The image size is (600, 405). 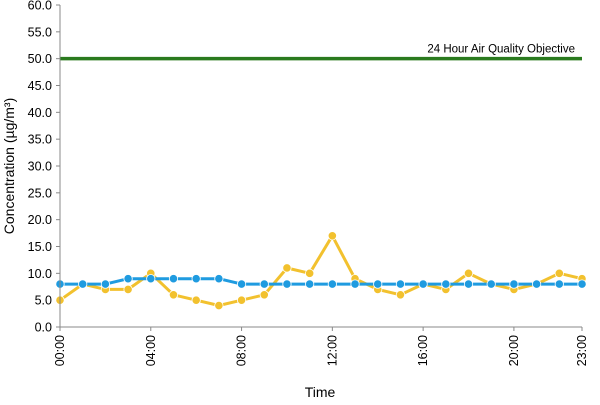 What do you see at coordinates (332, 350) in the screenshot?
I see `x-tick-label: 12:00` at bounding box center [332, 350].